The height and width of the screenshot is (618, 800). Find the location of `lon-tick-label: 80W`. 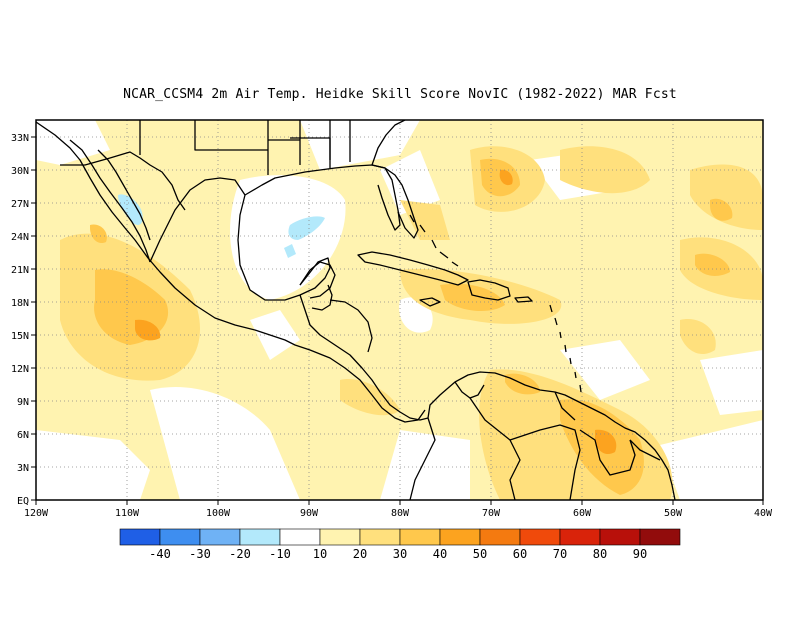

lon-tick-label: 80W is located at coordinates (400, 513).